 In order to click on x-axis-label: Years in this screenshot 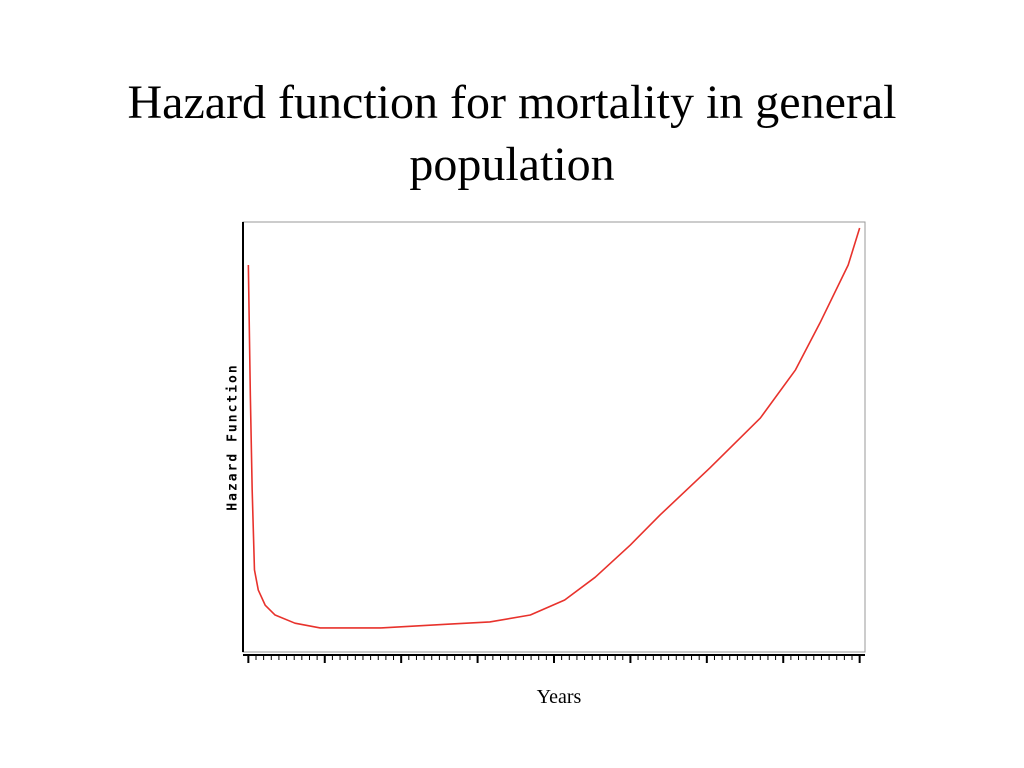, I will do `click(559, 697)`.